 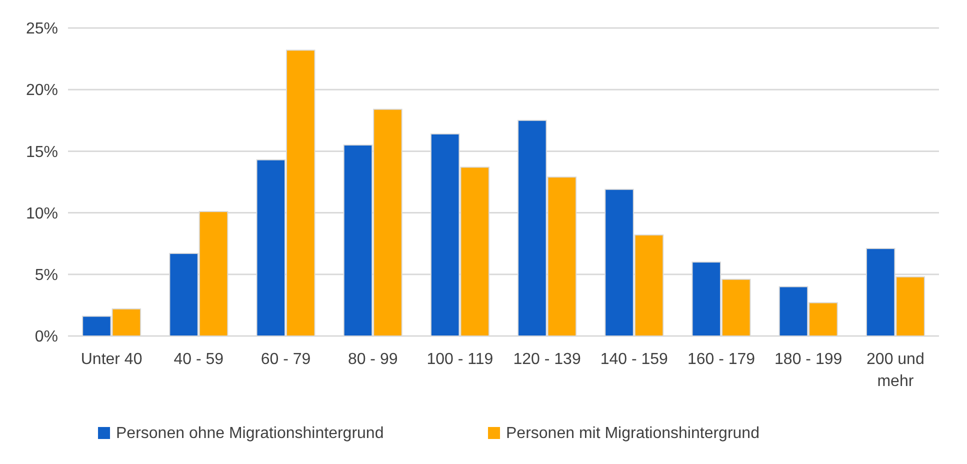 What do you see at coordinates (42, 91) in the screenshot?
I see `y-tick-label: 20%` at bounding box center [42, 91].